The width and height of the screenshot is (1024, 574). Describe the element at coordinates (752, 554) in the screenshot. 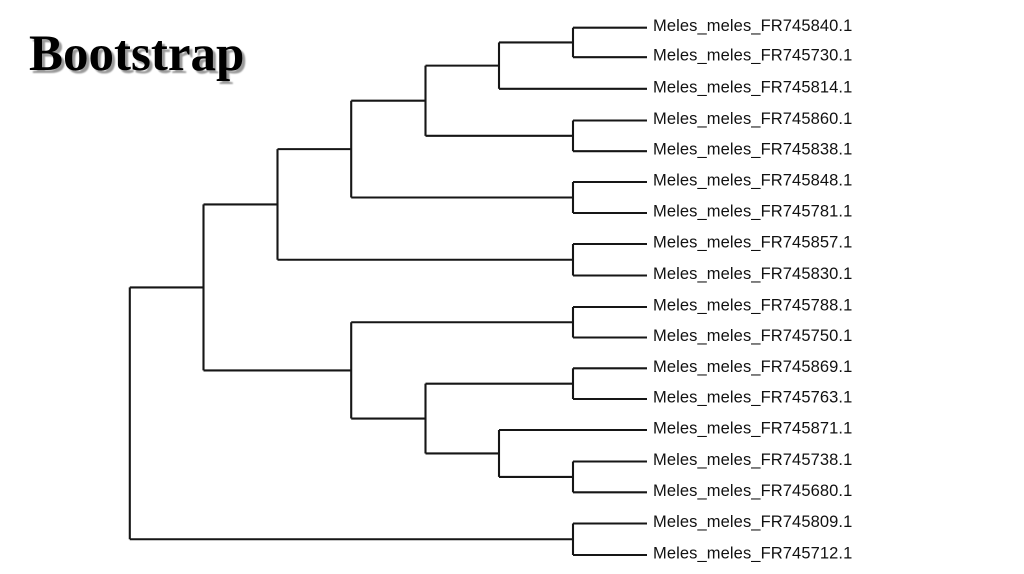

I see `svg-text: Meles_meles_FR745712.1` at that location.